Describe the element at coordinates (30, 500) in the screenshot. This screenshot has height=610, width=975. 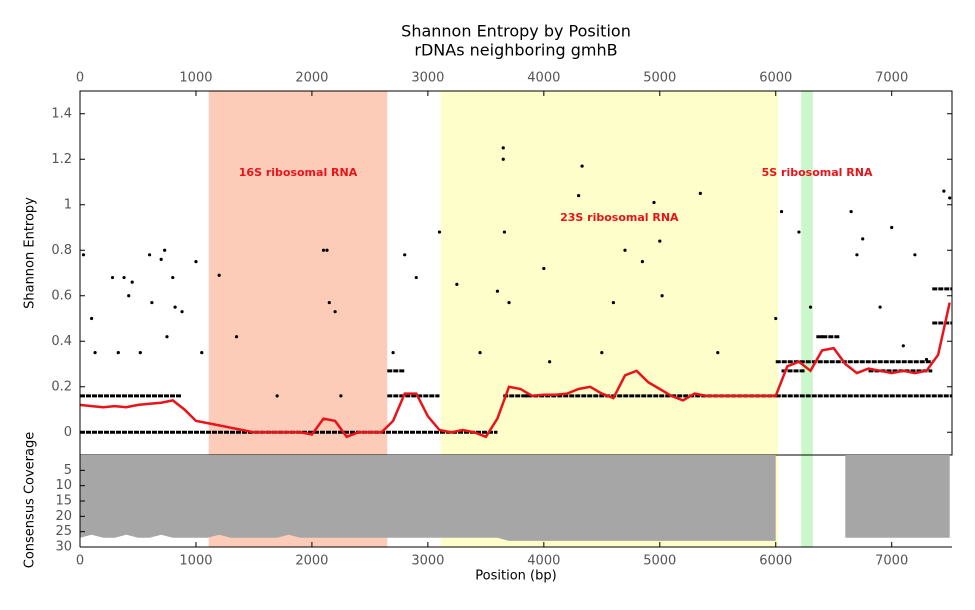
I see `y-axis-label: Consensus Coverage` at that location.